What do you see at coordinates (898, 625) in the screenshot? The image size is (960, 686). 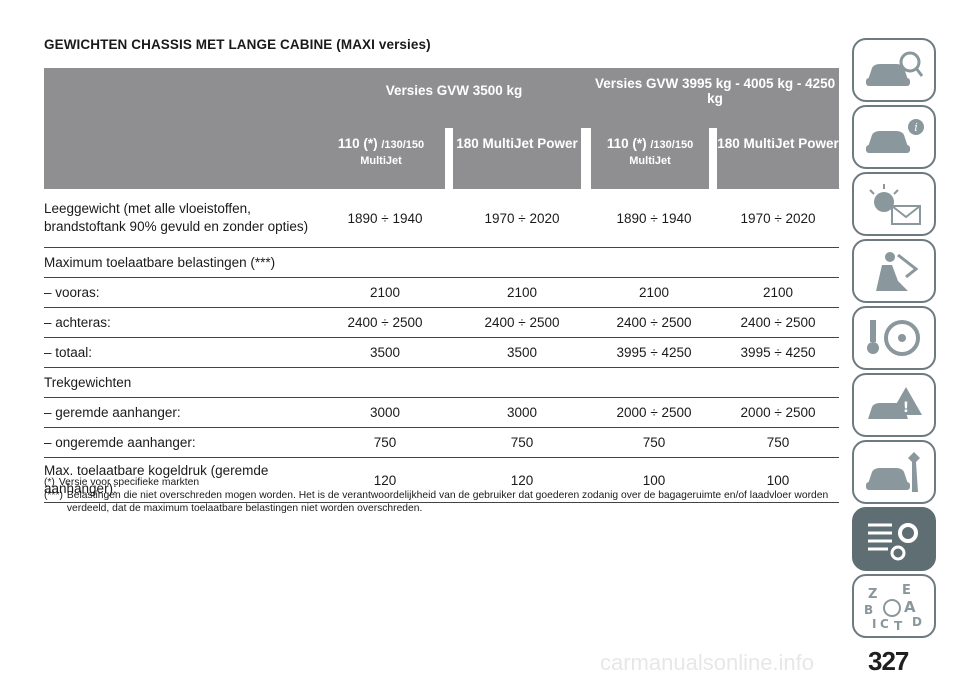 I see `svg-text: T` at bounding box center [898, 625].